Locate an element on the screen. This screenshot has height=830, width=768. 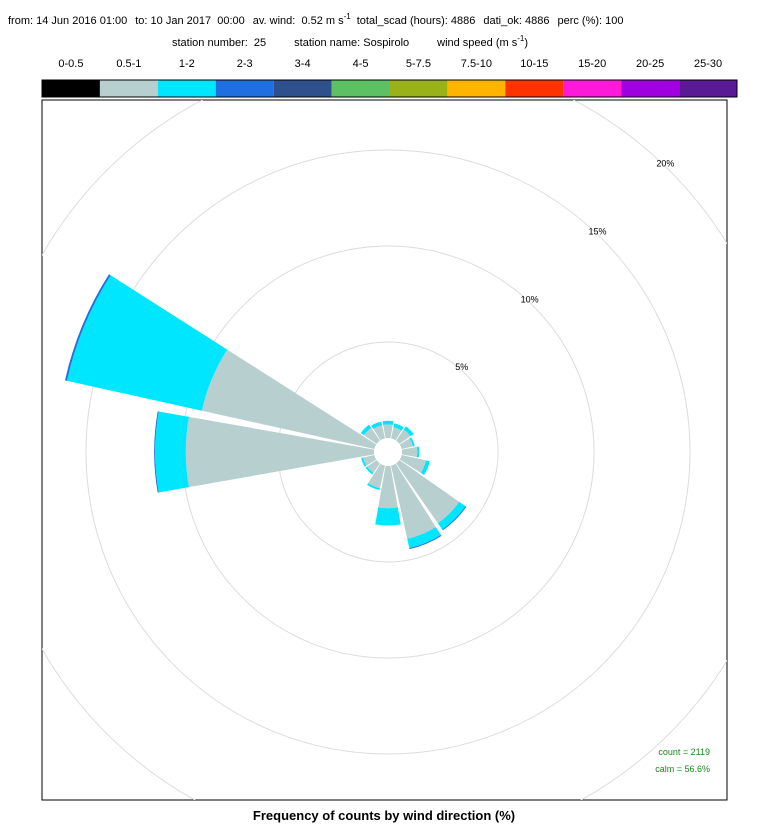
legend-label: 15-20 is located at coordinates (592, 64).